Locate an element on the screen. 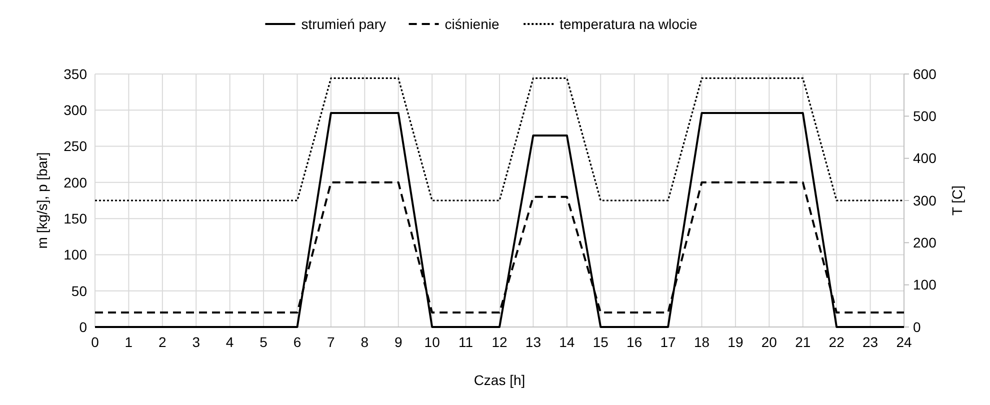 The height and width of the screenshot is (405, 990). x-tick-label: 5 is located at coordinates (264, 342).